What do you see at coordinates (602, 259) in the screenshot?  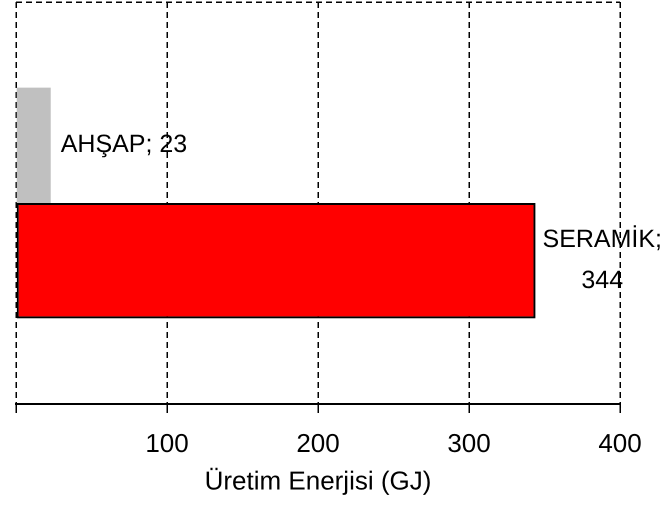 I see `data-label: SERAMİK; 344` at bounding box center [602, 259].